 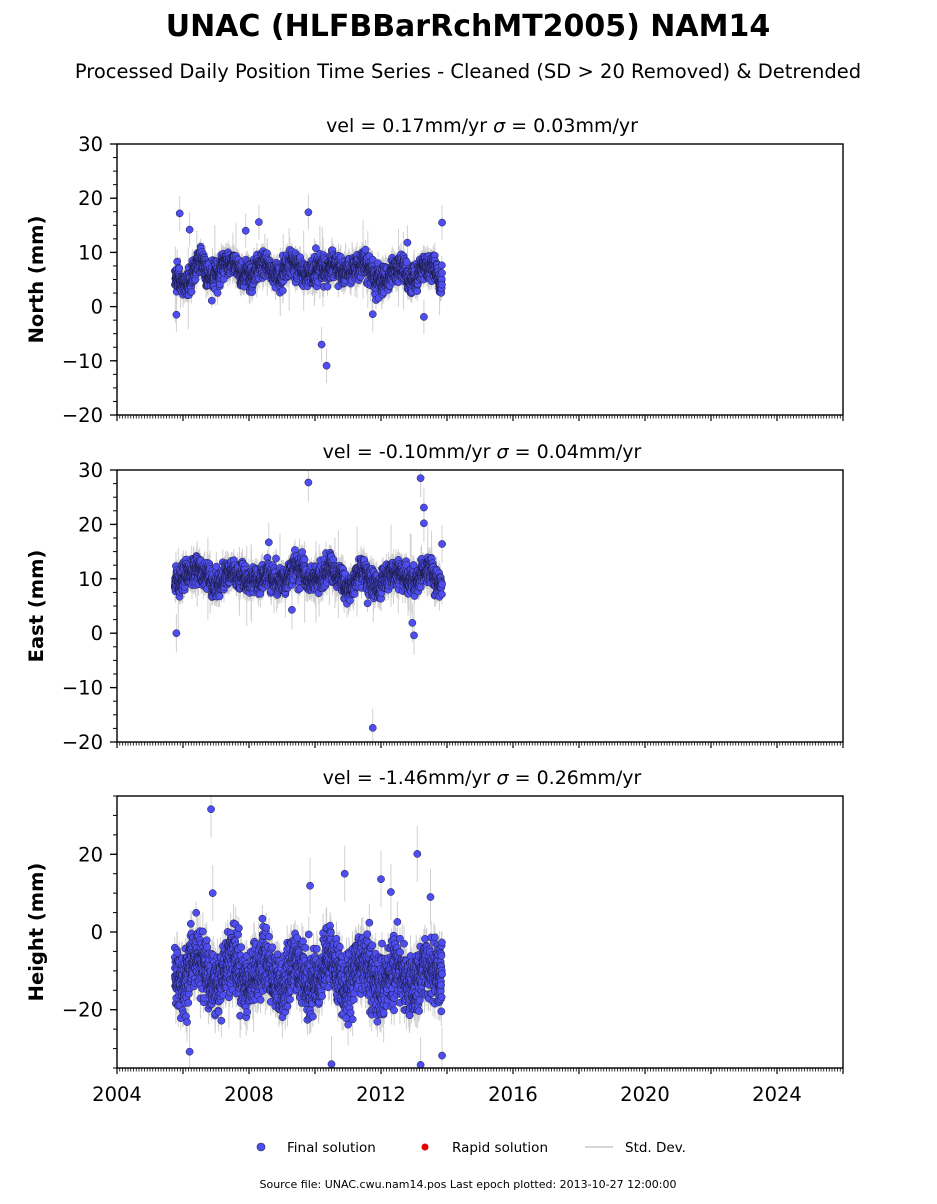 I want to click on panel-title-vel: vel = 0.17mm/yr, so click(x=409, y=126).